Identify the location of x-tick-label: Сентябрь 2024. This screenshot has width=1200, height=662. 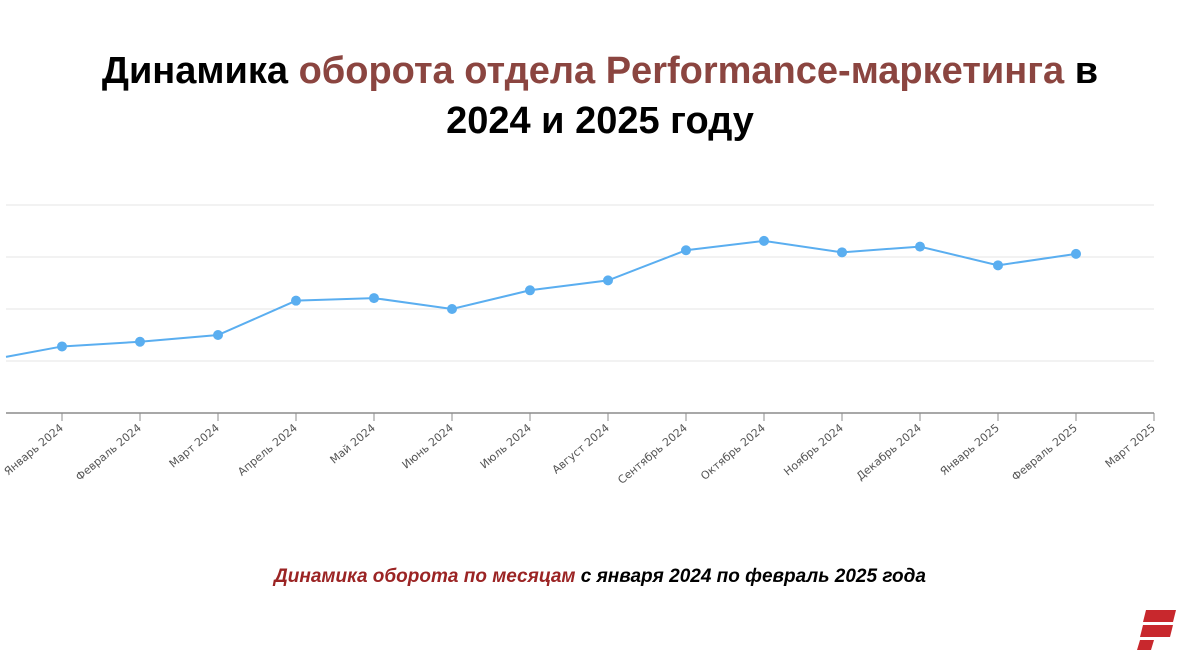
(652, 453).